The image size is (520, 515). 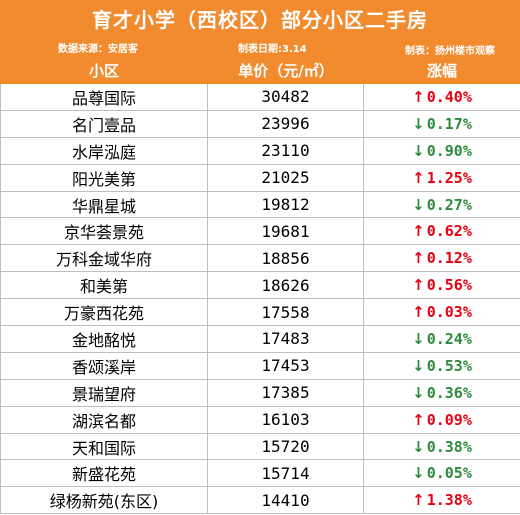 What do you see at coordinates (260, 20) in the screenshot?
I see `page-title: 育才小学（西校区）部分小区二手房` at bounding box center [260, 20].